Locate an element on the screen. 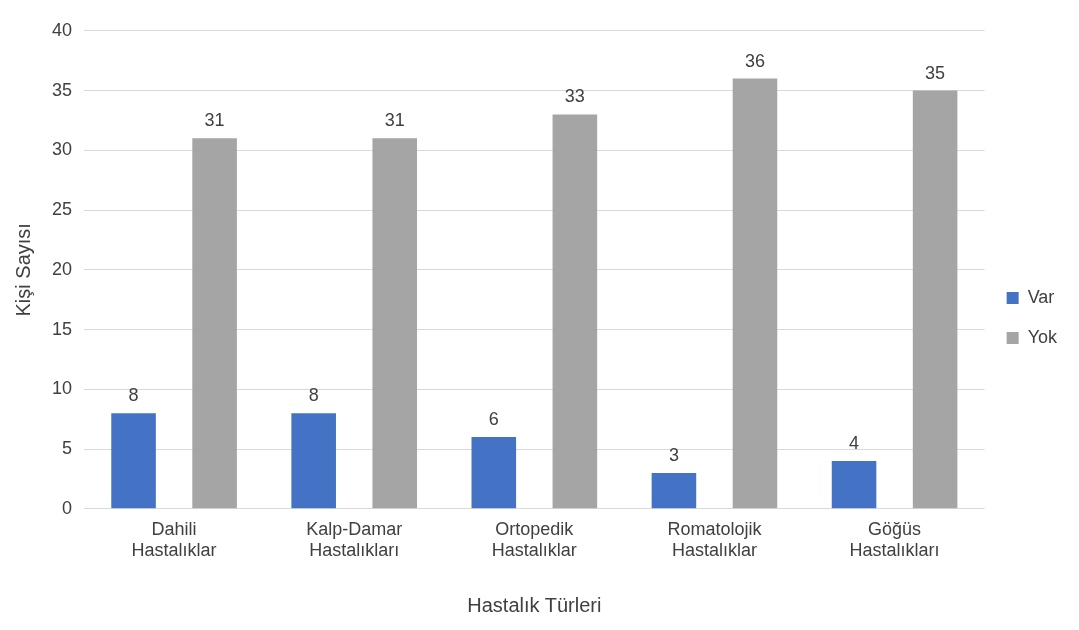 The width and height of the screenshot is (1079, 630). y-tick-label: 20 is located at coordinates (62, 268).